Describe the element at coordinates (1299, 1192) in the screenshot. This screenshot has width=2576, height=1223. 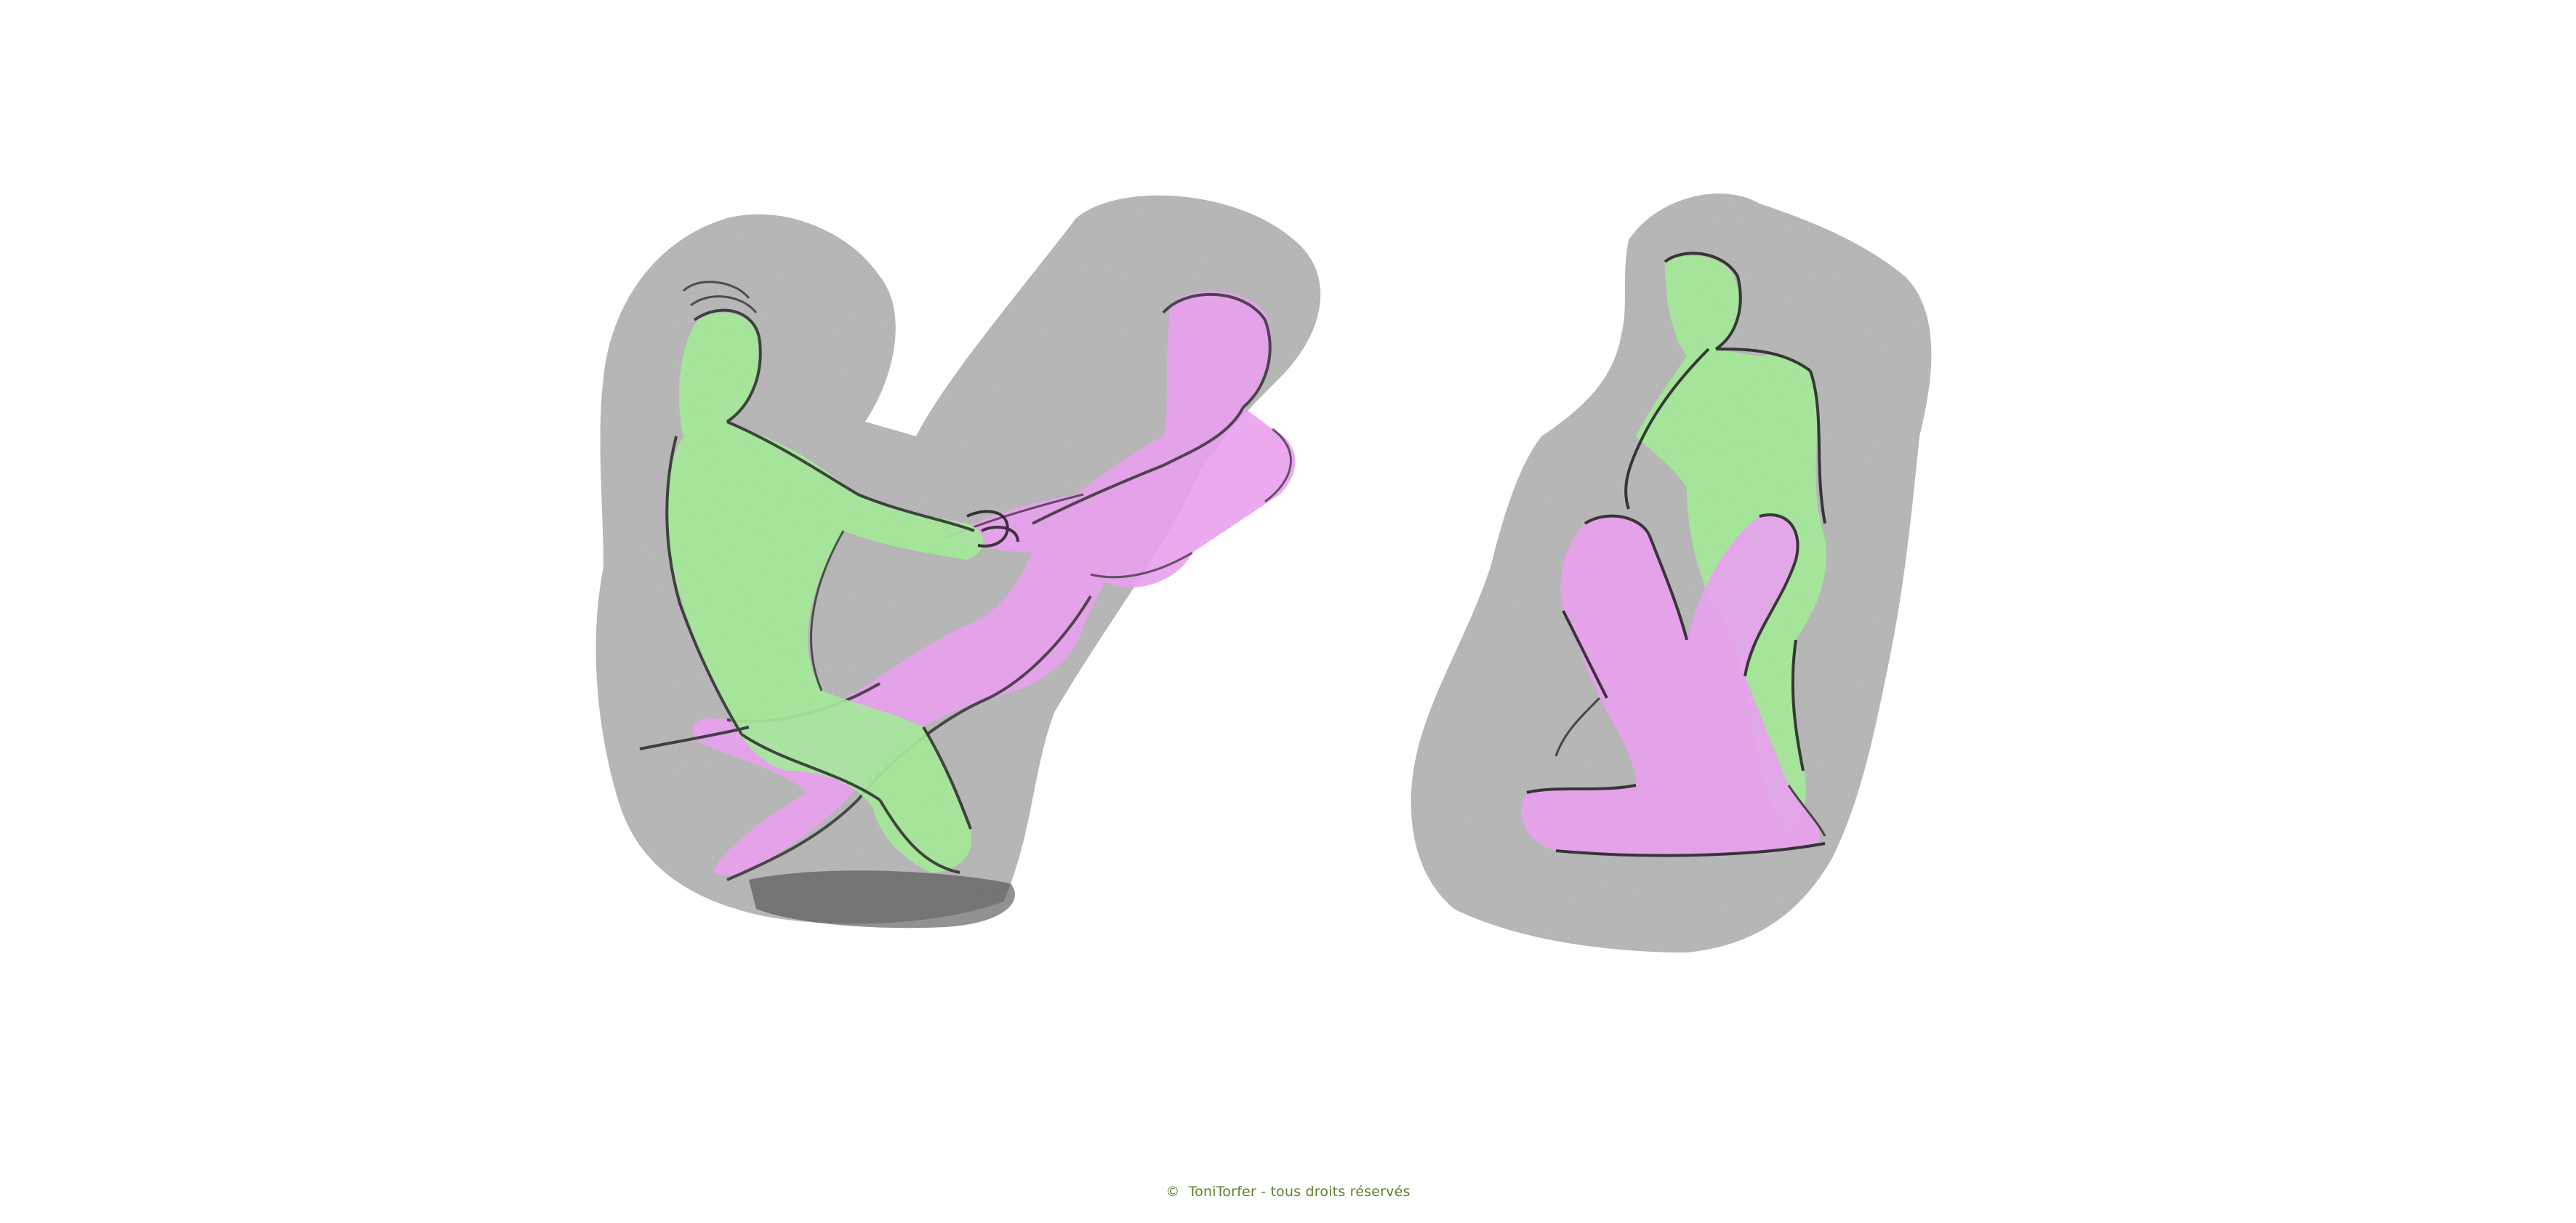
I see `copyright-text: ToniTorfer - tous droits réservés` at that location.